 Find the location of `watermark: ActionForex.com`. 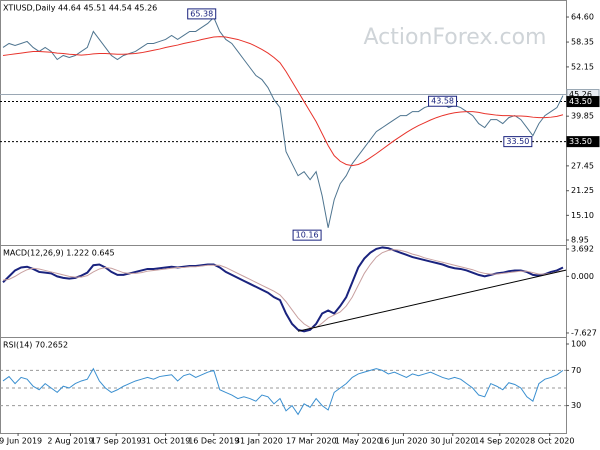

watermark: ActionForex.com is located at coordinates (455, 37).